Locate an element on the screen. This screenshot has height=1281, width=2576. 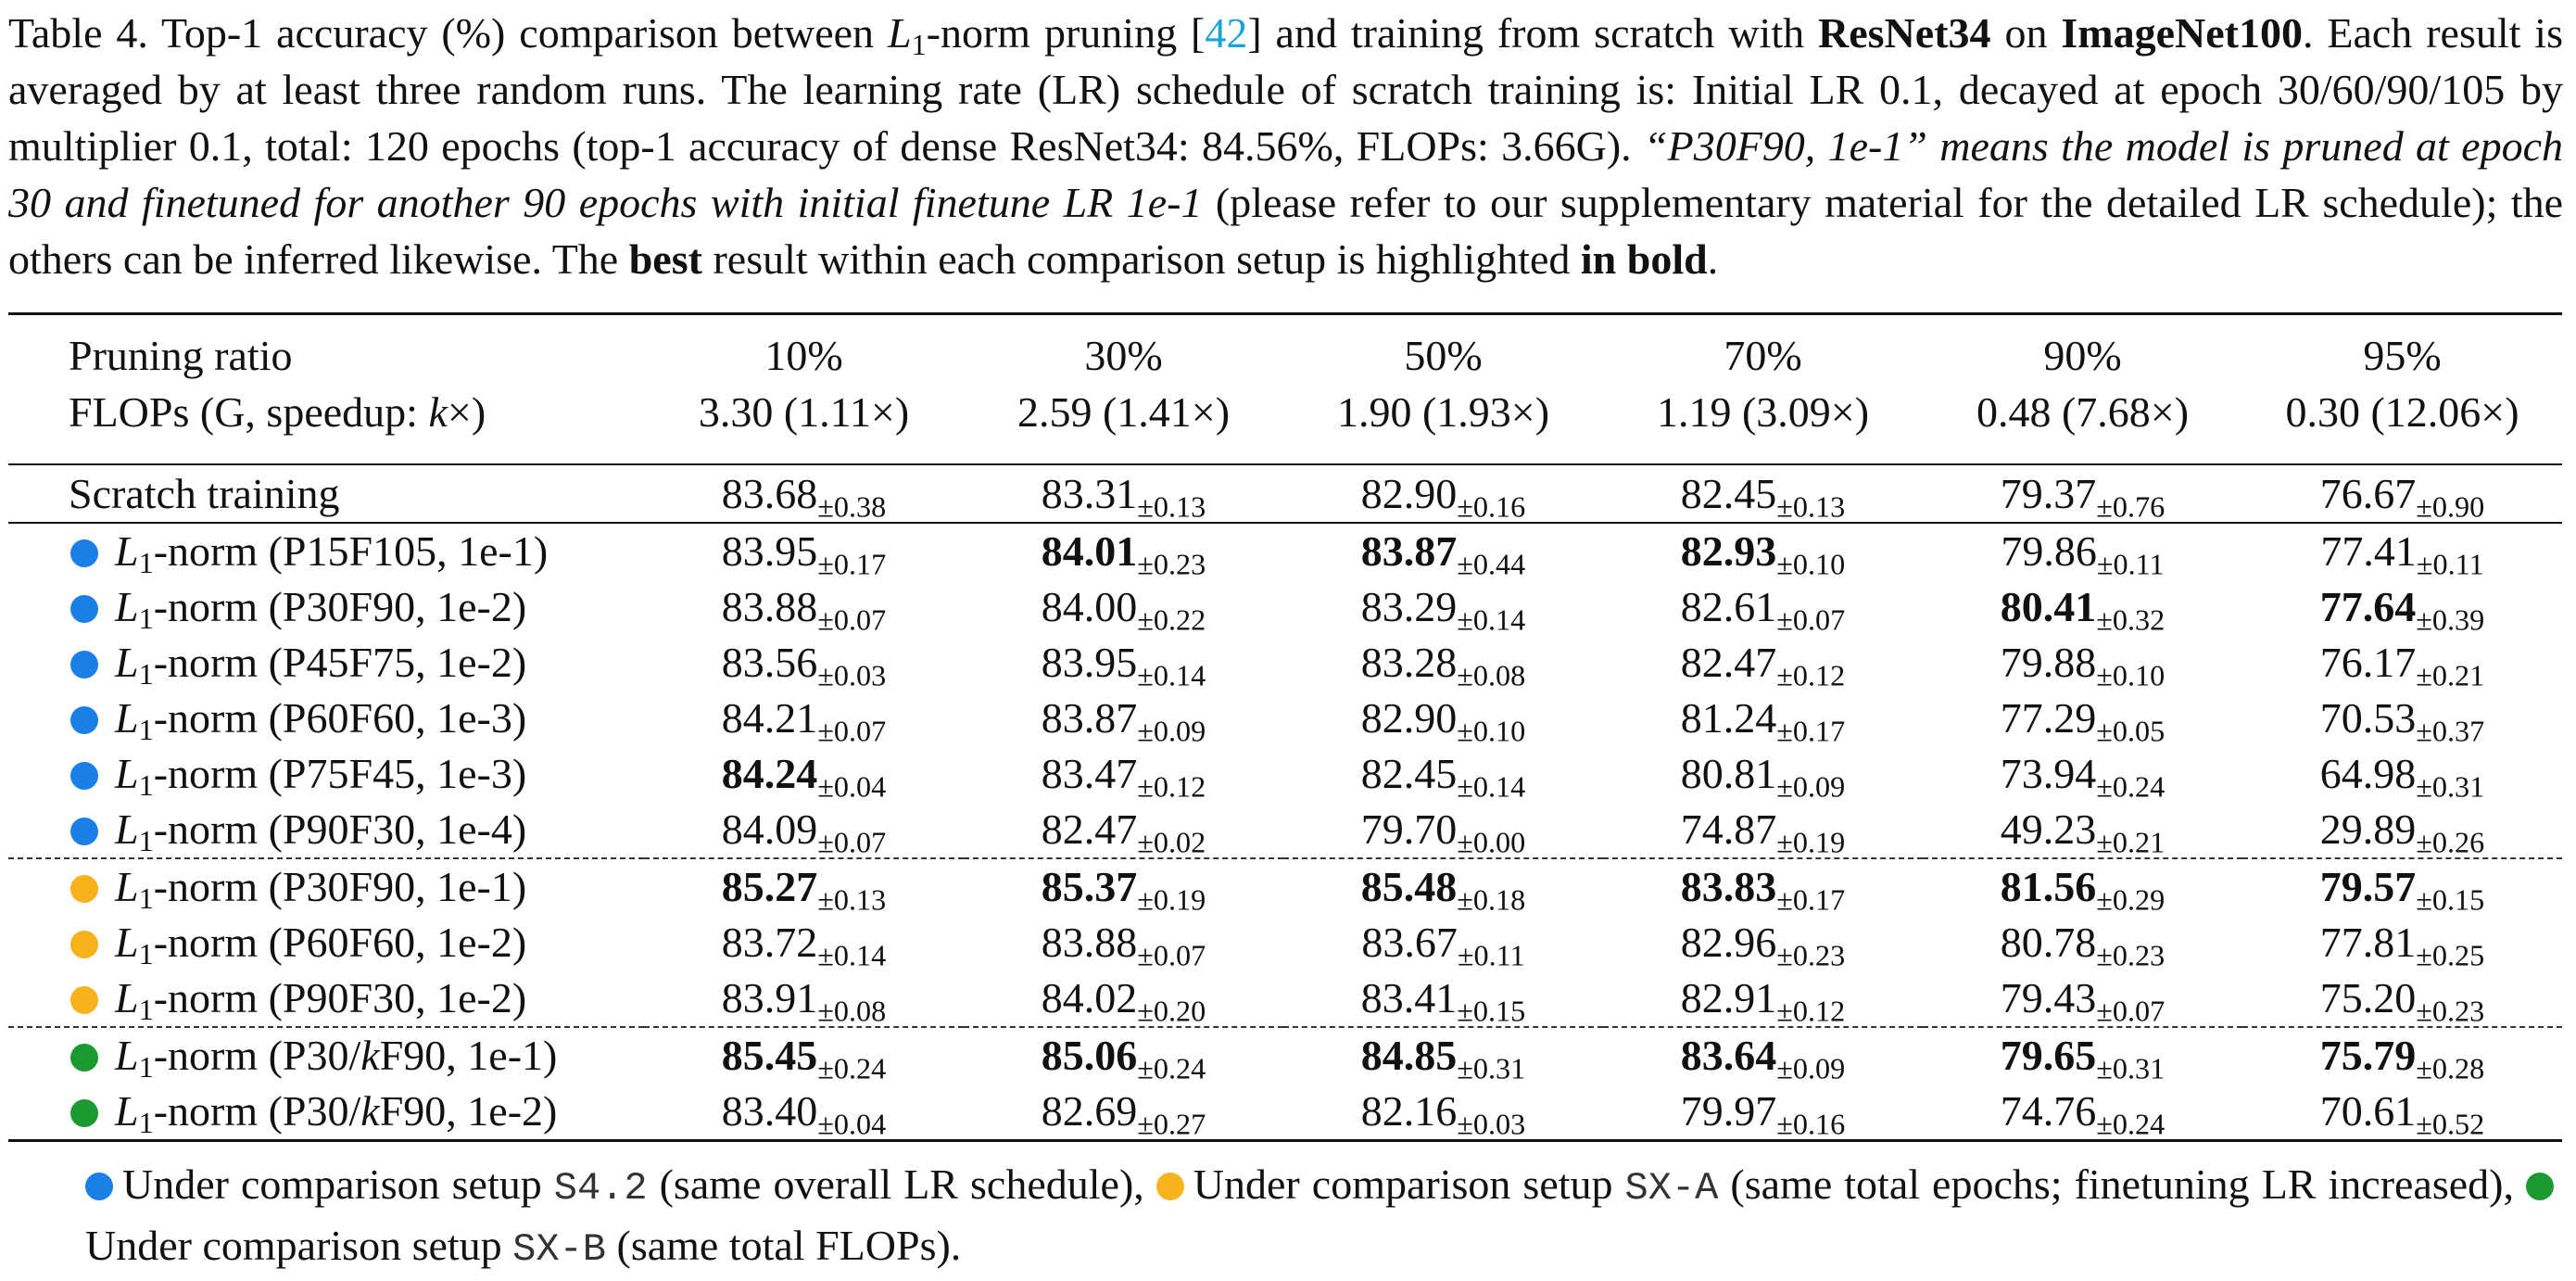
mean: 70.61 is located at coordinates (2368, 1111).